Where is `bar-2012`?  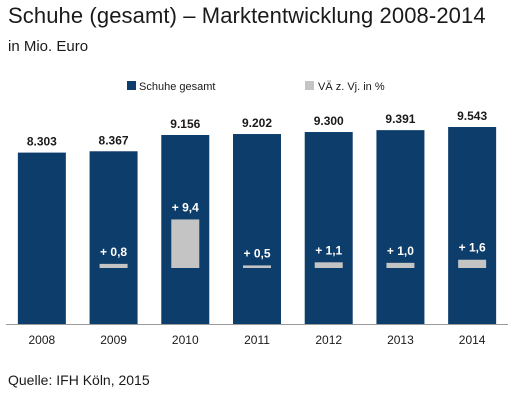
bar-2012 is located at coordinates (328, 228).